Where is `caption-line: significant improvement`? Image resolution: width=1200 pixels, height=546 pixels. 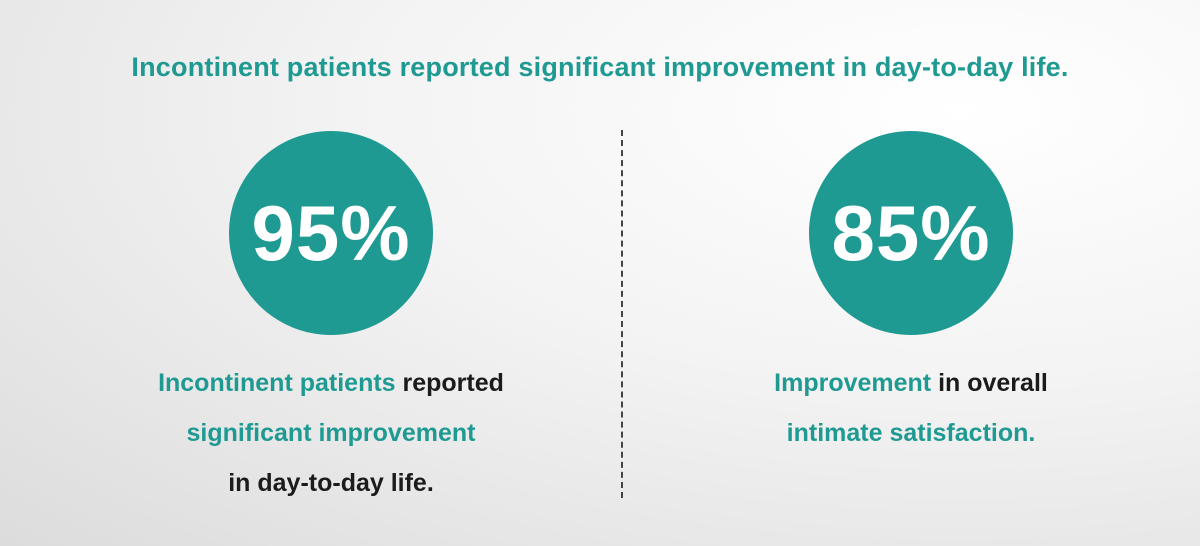
caption-line: significant improvement is located at coordinates (331, 433).